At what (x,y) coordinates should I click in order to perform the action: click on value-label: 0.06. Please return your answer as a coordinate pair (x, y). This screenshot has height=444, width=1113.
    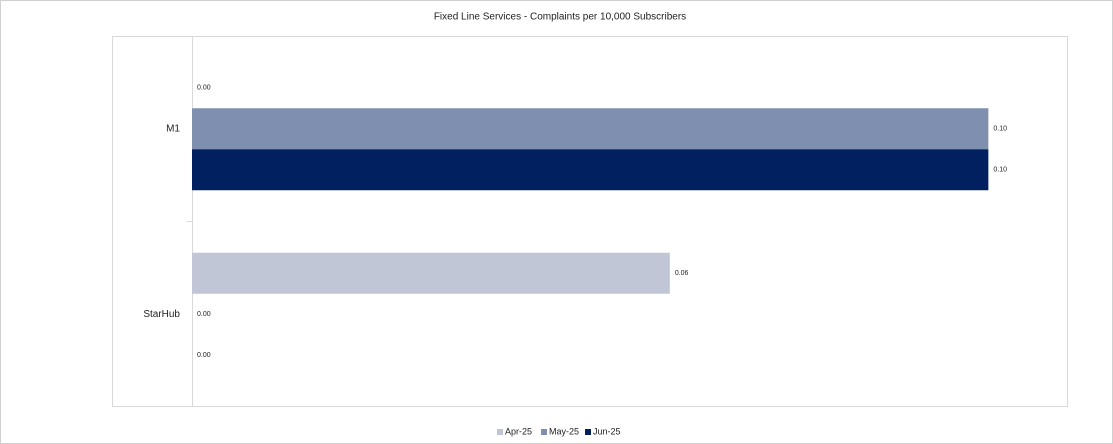
    Looking at the image, I should click on (682, 273).